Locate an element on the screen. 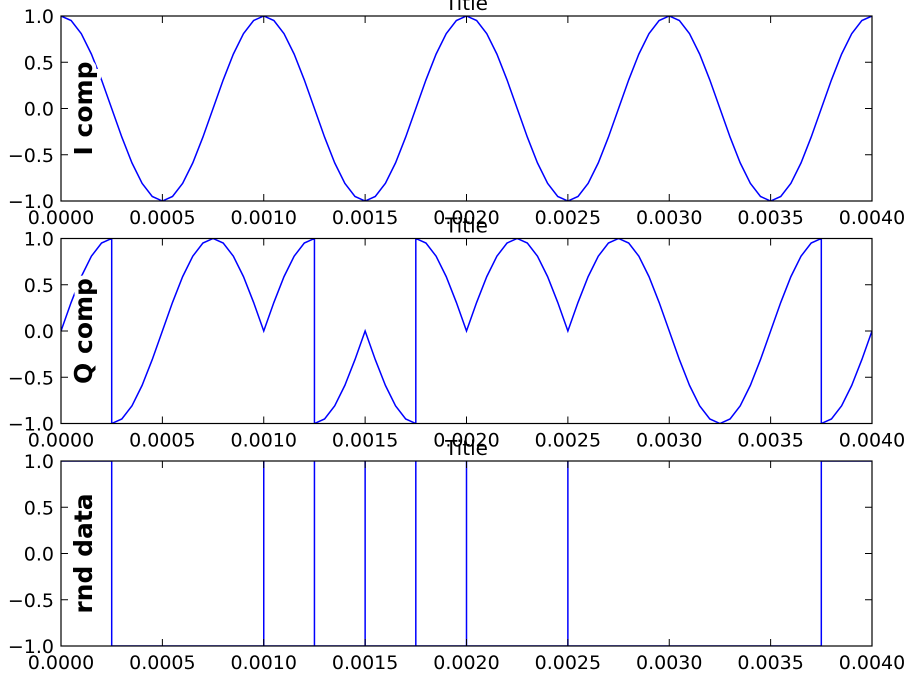  y-axis-label: rnd data is located at coordinates (83, 553).